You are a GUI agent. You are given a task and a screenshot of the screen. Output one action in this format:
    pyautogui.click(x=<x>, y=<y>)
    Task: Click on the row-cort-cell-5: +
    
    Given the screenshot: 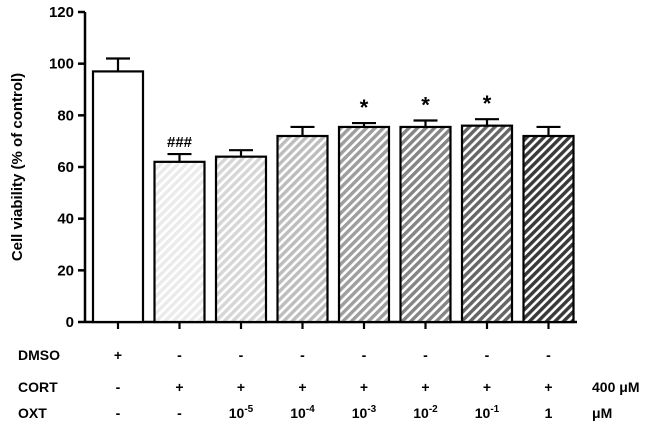 What is the action you would take?
    pyautogui.click(x=364, y=387)
    